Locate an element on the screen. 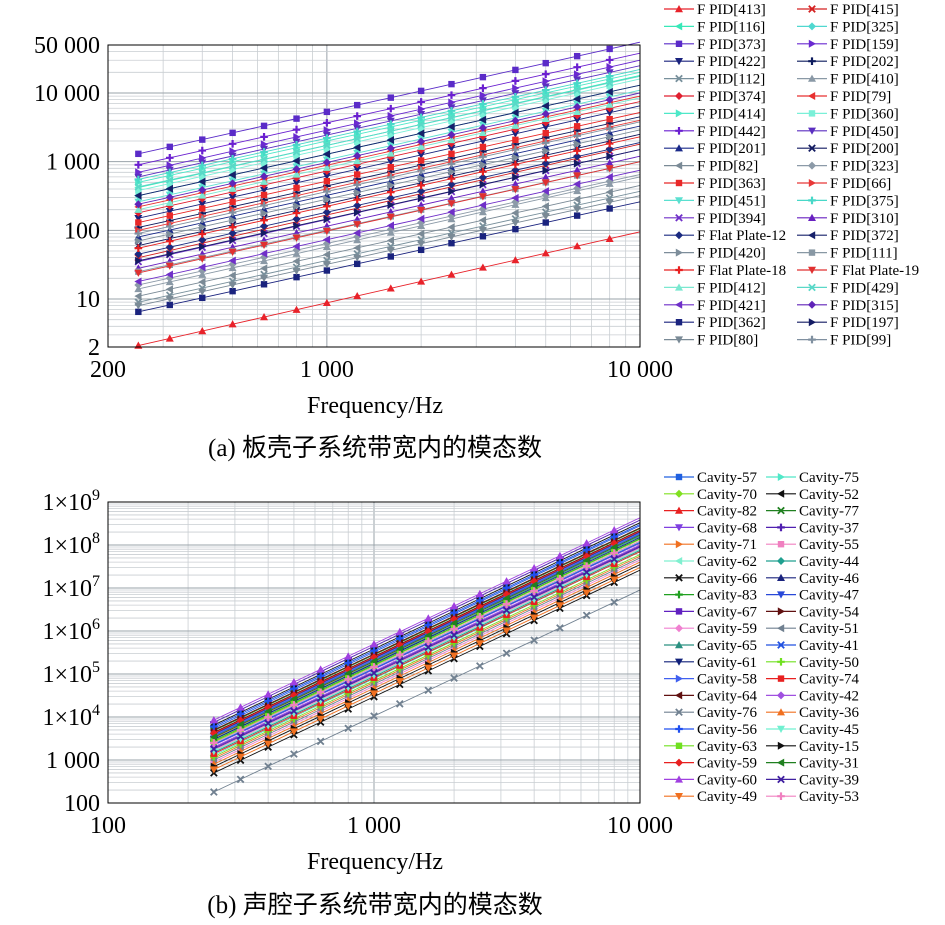 The image size is (945, 925). legend-item: Cavity-62 is located at coordinates (710, 562).